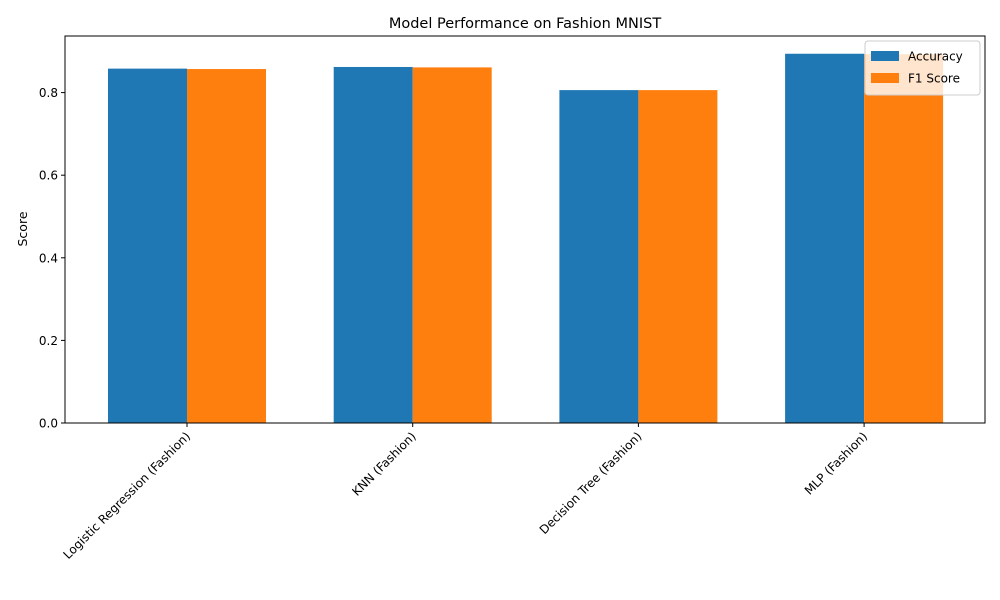 Image resolution: width=1000 pixels, height=600 pixels. I want to click on x-tick-label: MLP (Fashion), so click(836, 463).